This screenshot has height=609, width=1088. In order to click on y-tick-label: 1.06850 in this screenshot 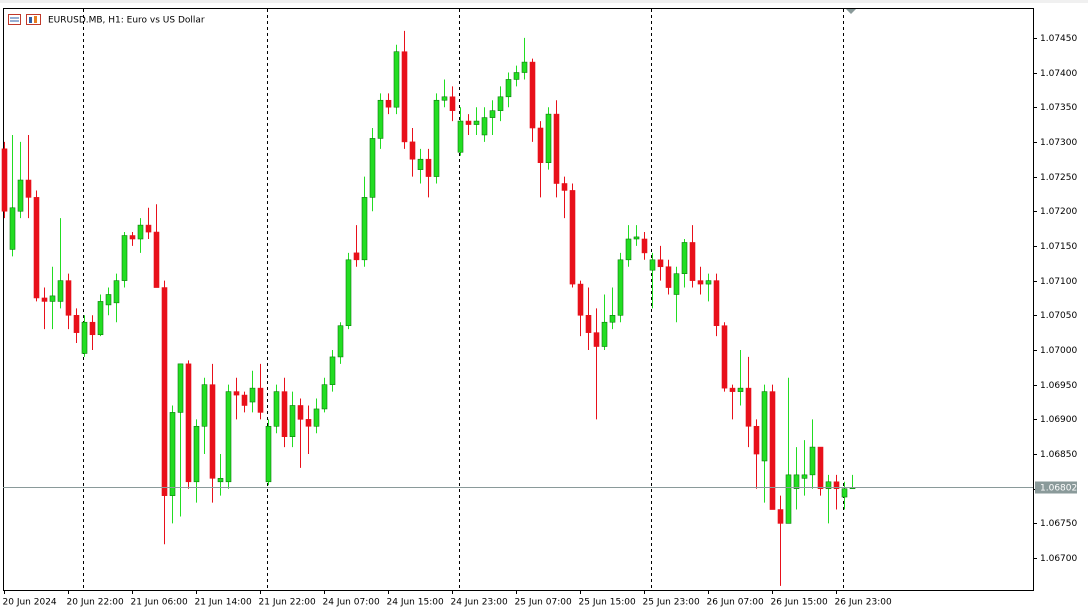, I will do `click(1058, 455)`.